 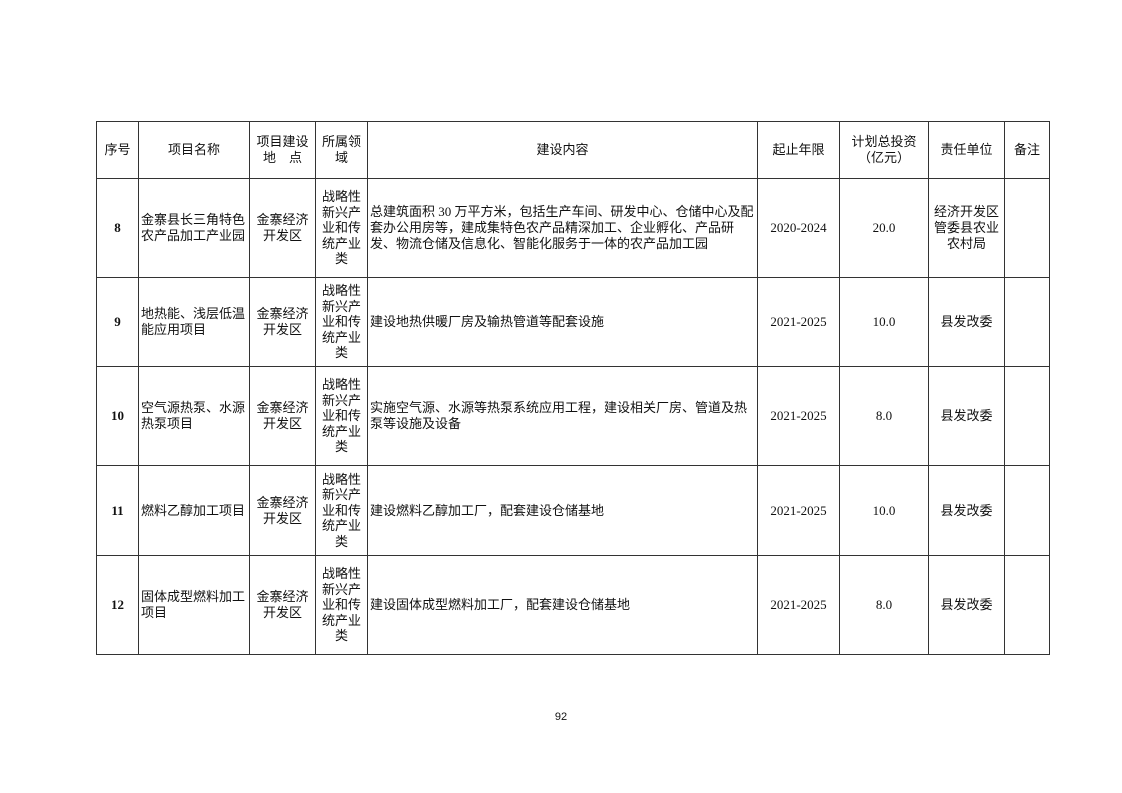 What do you see at coordinates (194, 322) in the screenshot?
I see `row-name: 地热能、浅层低温能应用项目` at bounding box center [194, 322].